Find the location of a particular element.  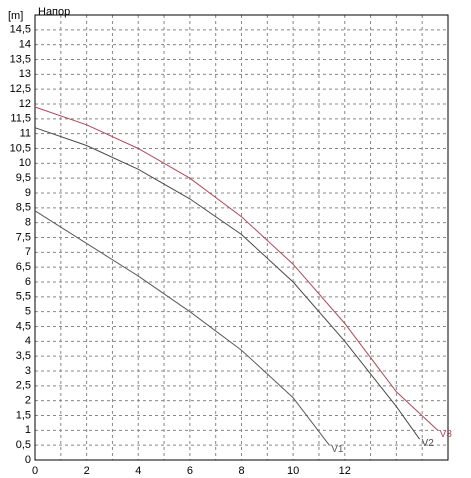

y-tick-label: 2,5 is located at coordinates (23, 386).